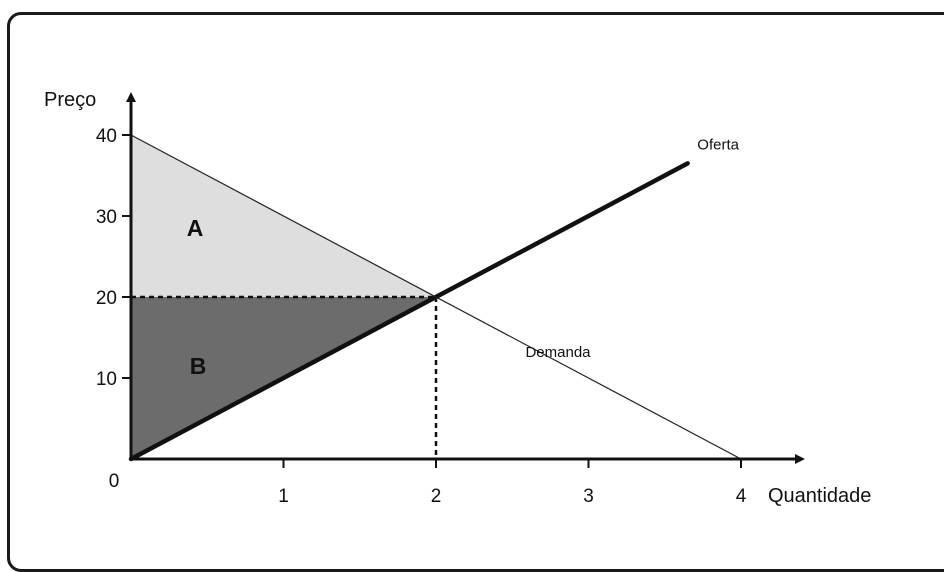 The width and height of the screenshot is (944, 572). What do you see at coordinates (198, 366) in the screenshot?
I see `area-b-label: B` at bounding box center [198, 366].